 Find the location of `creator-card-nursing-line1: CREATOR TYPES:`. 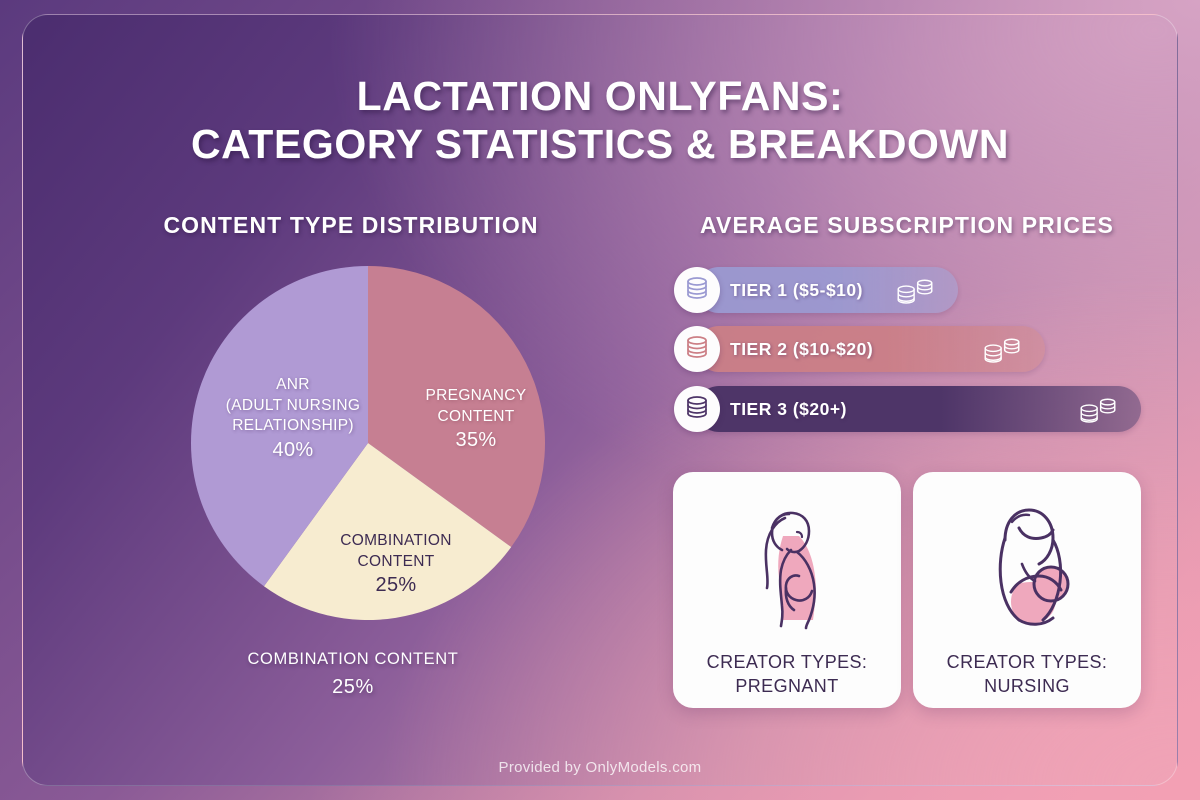

creator-card-nursing-line1: CREATOR TYPES: is located at coordinates (1027, 662).